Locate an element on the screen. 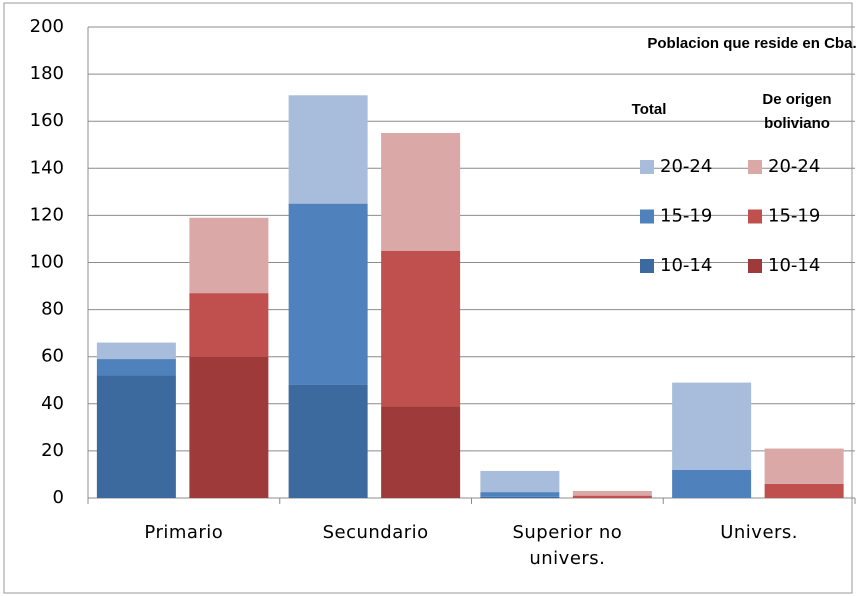 The height and width of the screenshot is (596, 857). y-tick-label: 140 is located at coordinates (47, 167).